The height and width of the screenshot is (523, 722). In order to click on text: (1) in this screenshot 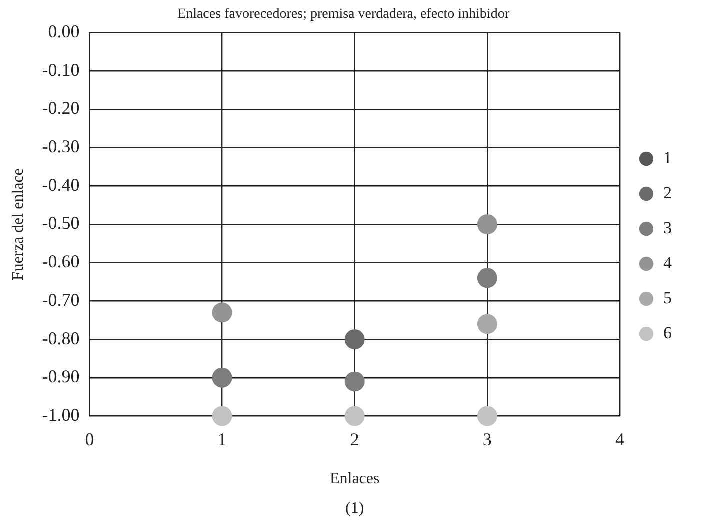, I will do `click(355, 508)`.